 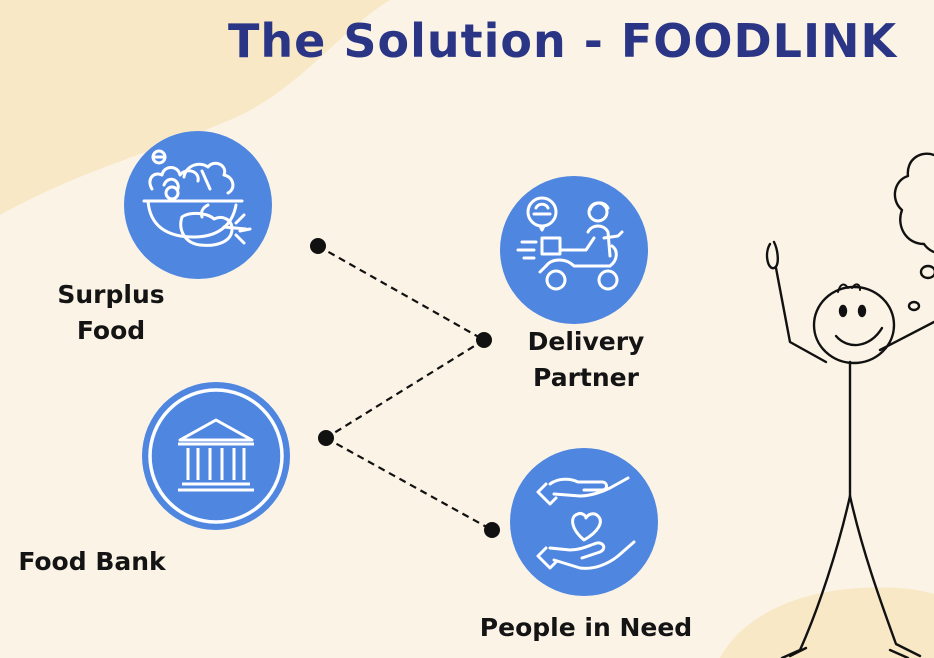 What do you see at coordinates (854, 325) in the screenshot?
I see `stick-figure-head` at bounding box center [854, 325].